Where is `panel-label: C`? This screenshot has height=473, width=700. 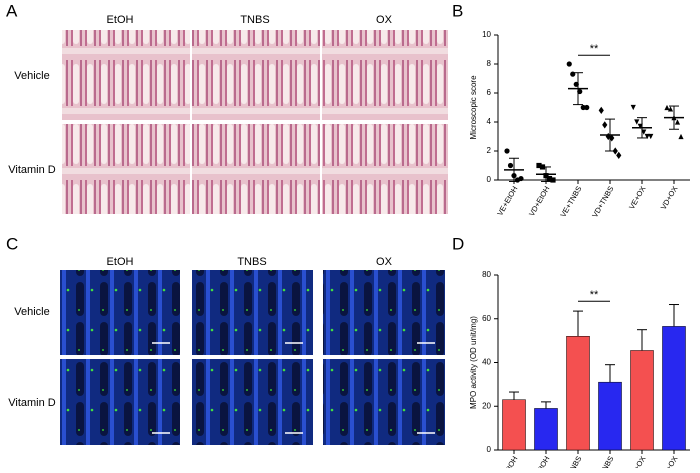 panel-label: C is located at coordinates (12, 243).